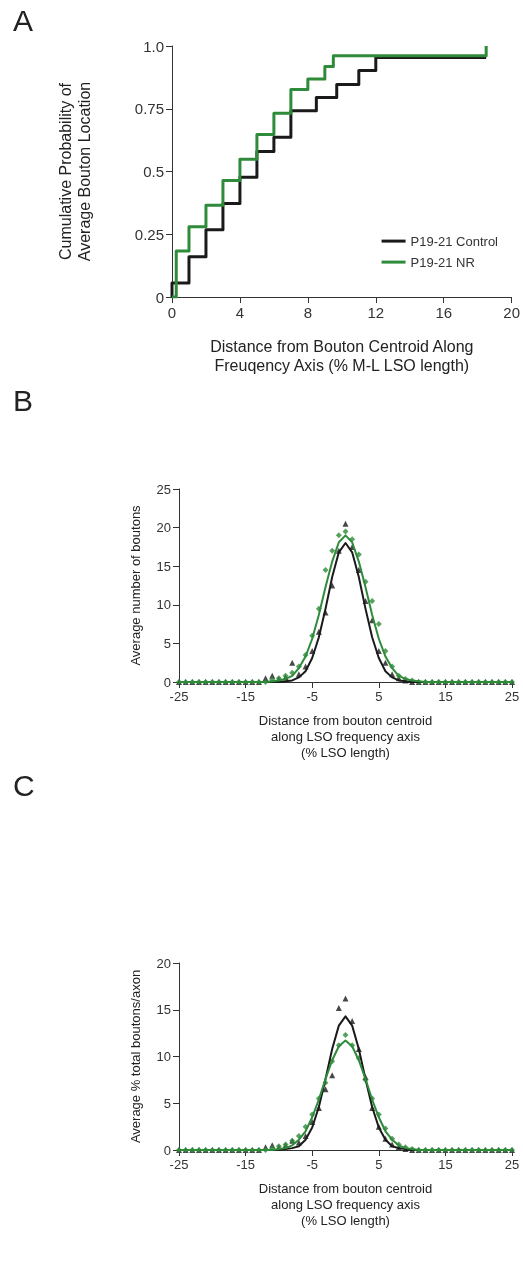 This screenshot has height=1262, width=523. Describe the element at coordinates (376, 312) in the screenshot. I see `x-tick-label: 12` at that location.